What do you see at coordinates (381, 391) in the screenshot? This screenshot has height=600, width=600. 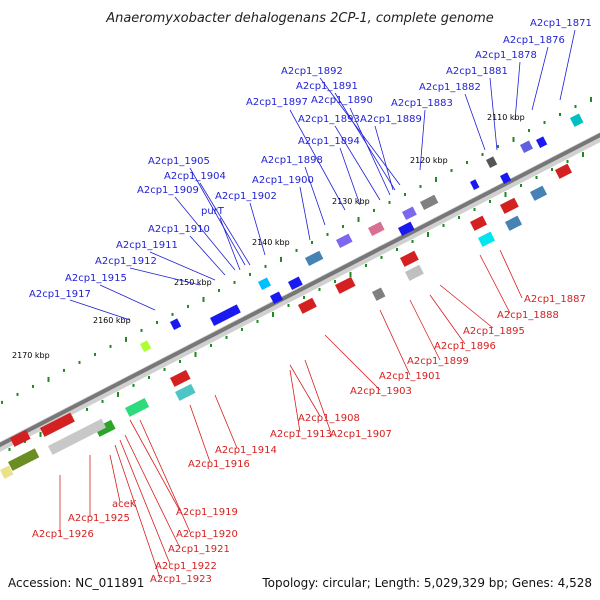 I see `gene-label: A2cp1_1903` at bounding box center [381, 391].